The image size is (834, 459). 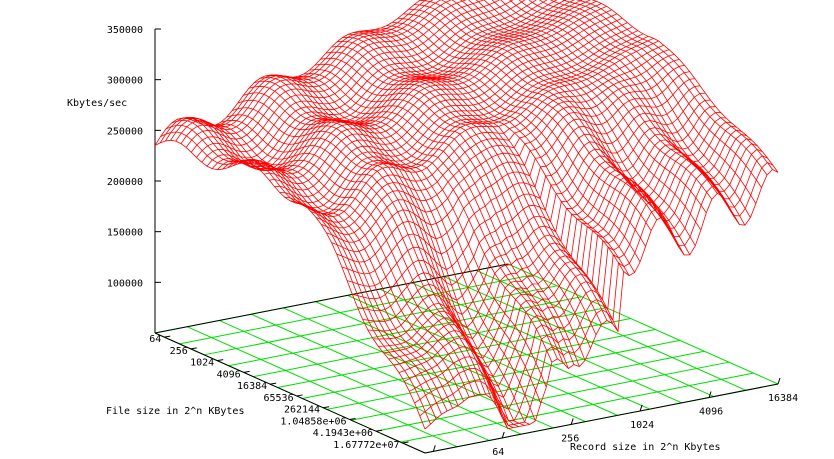 What do you see at coordinates (125, 283) in the screenshot?
I see `z-tick-label: 100000` at bounding box center [125, 283].